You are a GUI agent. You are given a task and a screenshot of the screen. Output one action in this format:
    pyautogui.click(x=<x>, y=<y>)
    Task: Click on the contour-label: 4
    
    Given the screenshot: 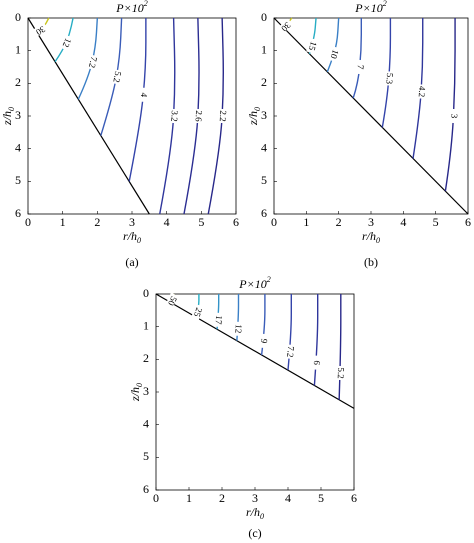 What is the action you would take?
    pyautogui.click(x=144, y=95)
    